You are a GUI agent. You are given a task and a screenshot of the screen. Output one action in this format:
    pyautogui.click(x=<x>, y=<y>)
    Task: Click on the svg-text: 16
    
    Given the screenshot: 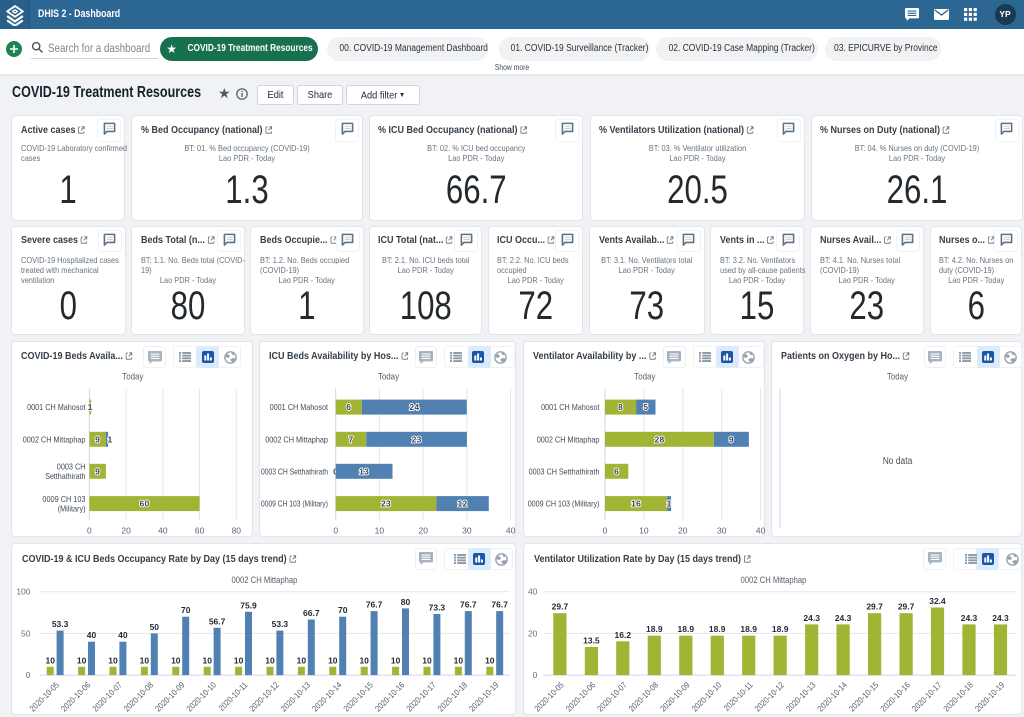 What is the action you would take?
    pyautogui.click(x=636, y=503)
    